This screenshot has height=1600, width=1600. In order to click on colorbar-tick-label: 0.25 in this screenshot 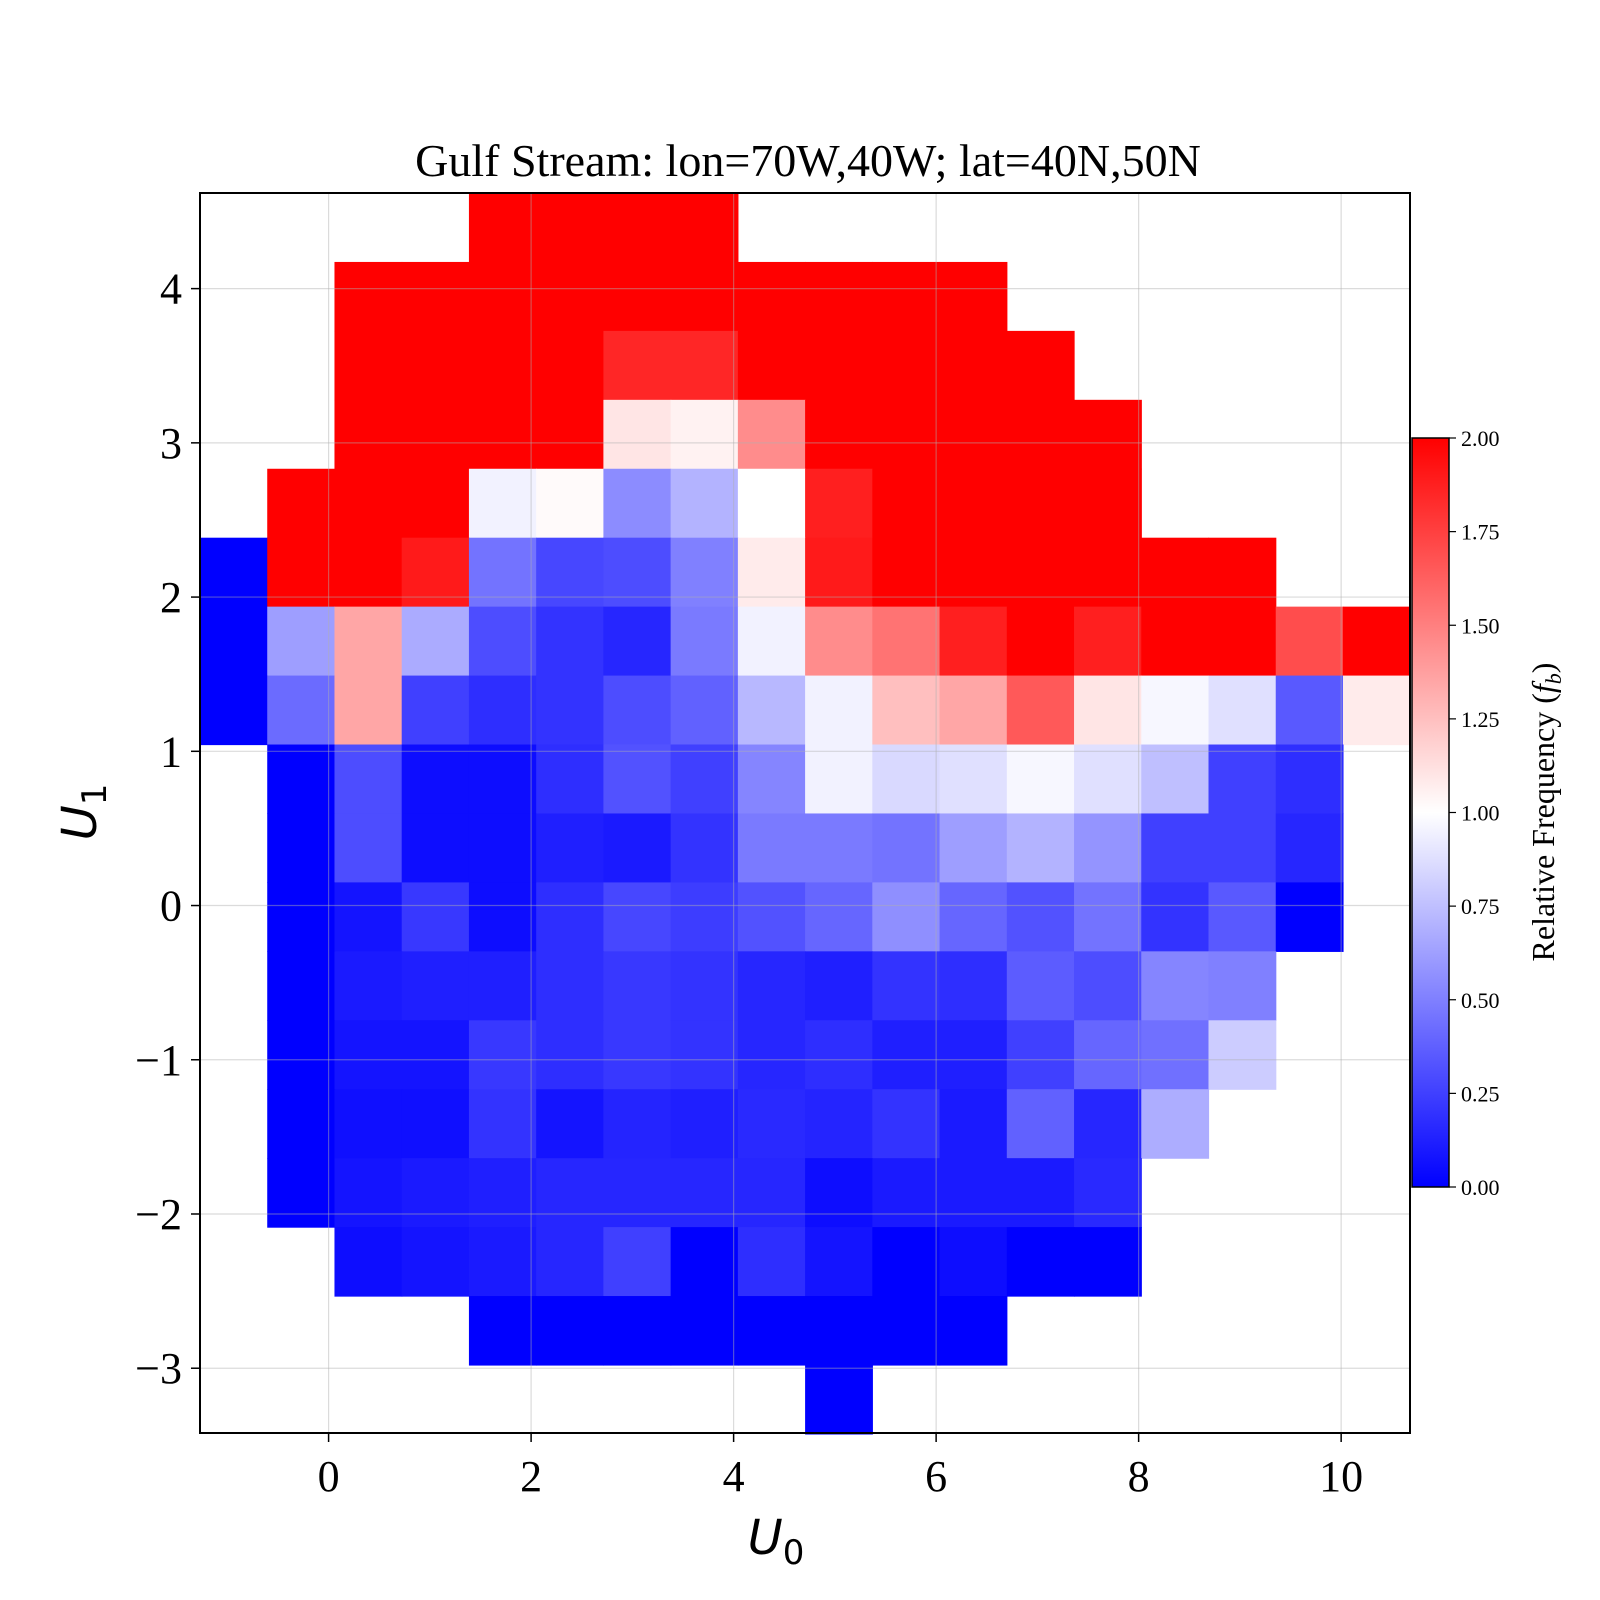, I will do `click(1480, 1093)`.